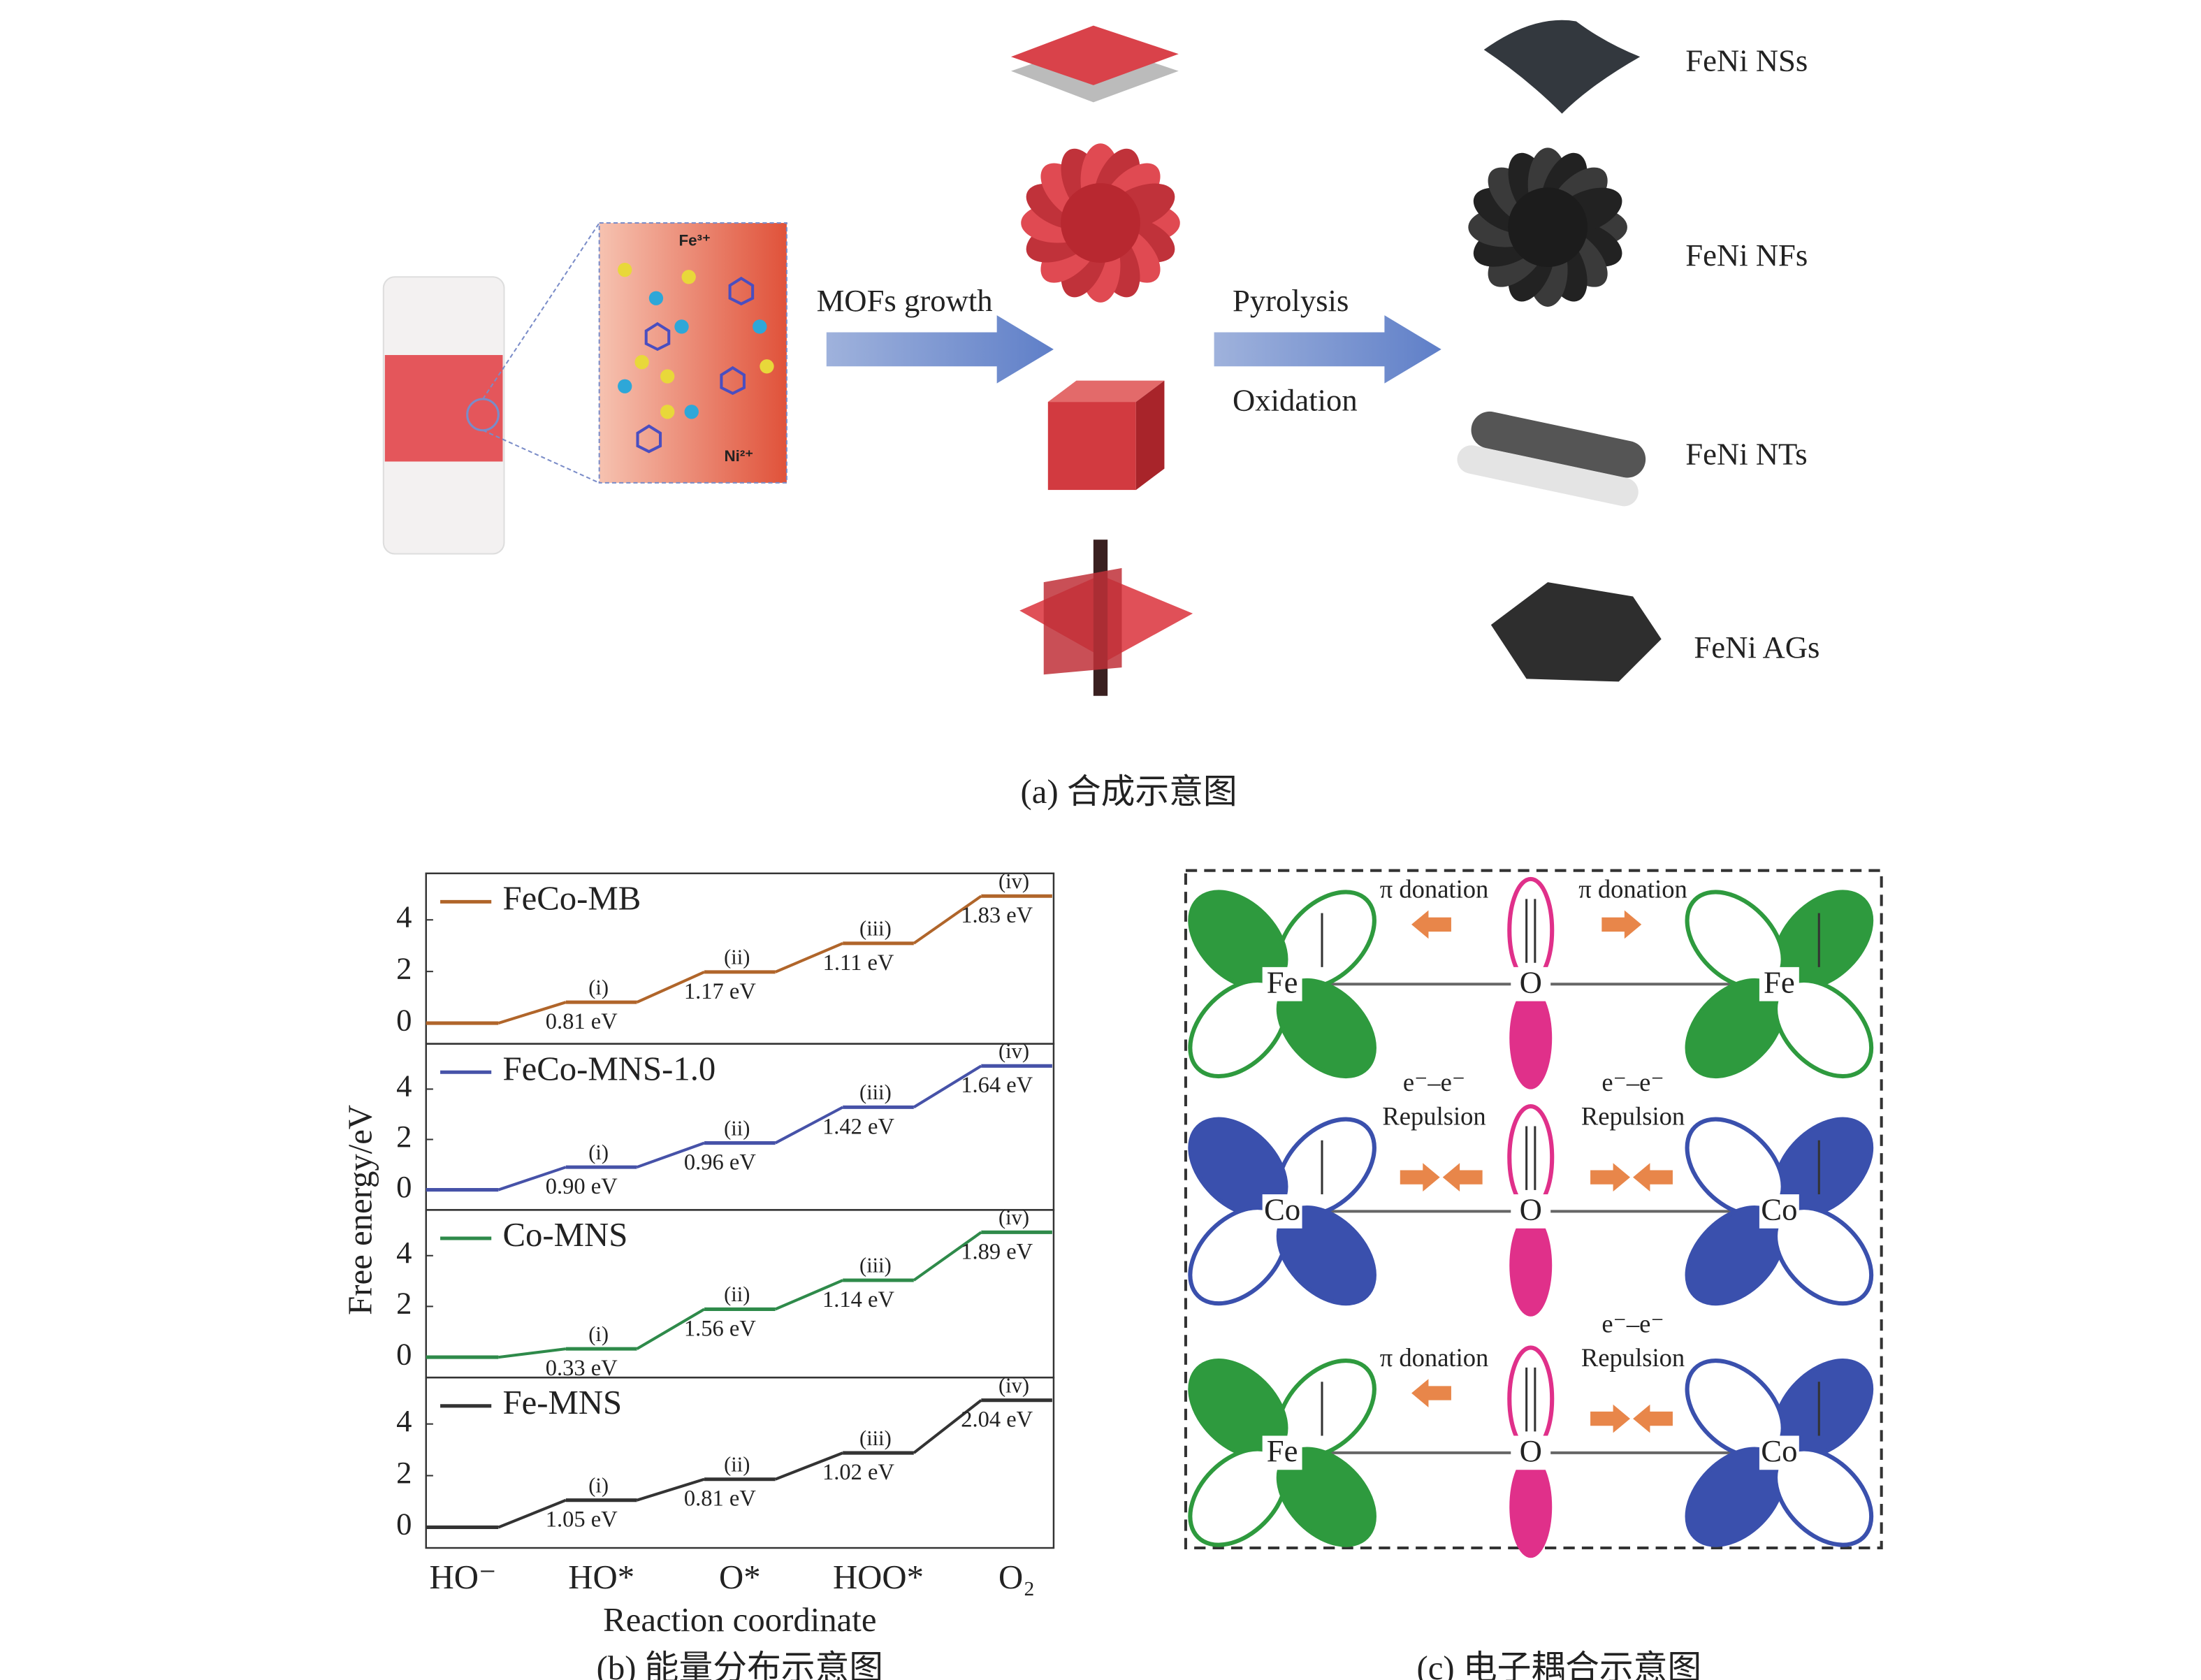 This screenshot has height=1680, width=2201. What do you see at coordinates (1746, 60) in the screenshot?
I see `product-label: FeNi NSs` at bounding box center [1746, 60].